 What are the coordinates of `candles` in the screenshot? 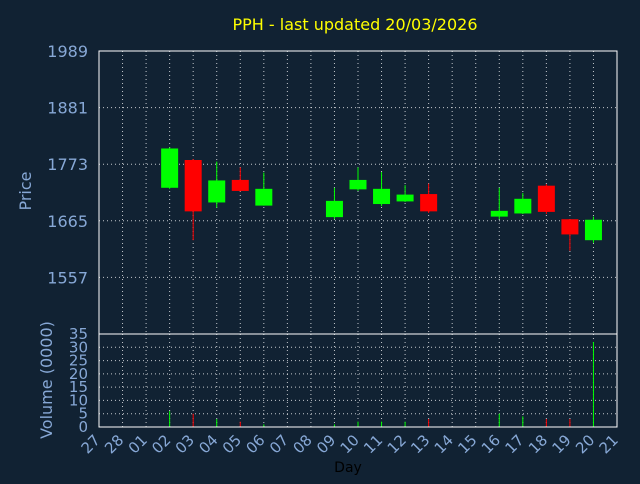 It's located at (381, 199).